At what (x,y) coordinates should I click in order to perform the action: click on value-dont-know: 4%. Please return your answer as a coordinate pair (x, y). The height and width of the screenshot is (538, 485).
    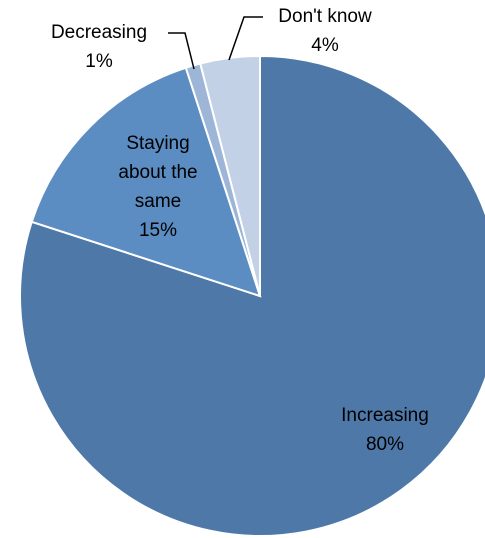
    Looking at the image, I should click on (325, 45).